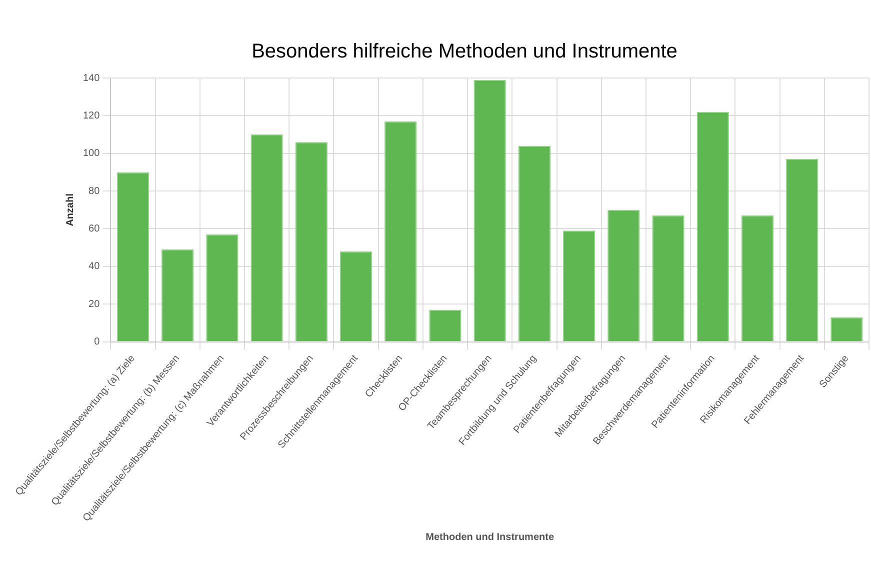 This screenshot has width=871, height=577. I want to click on x-axis-title: Methoden und Instrumente, so click(490, 537).